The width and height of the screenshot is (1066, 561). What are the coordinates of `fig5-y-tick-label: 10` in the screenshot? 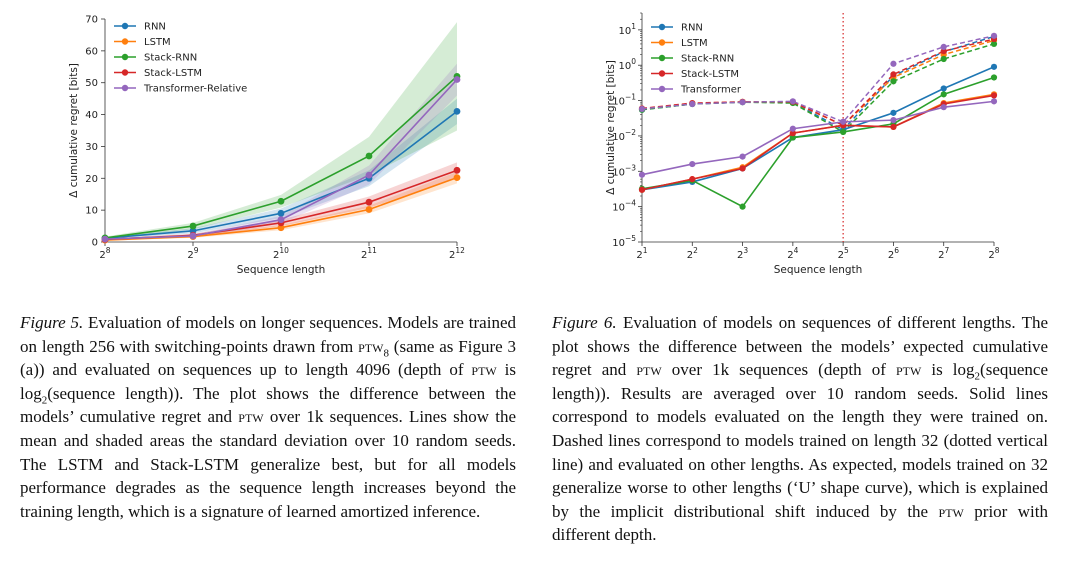 It's located at (91, 211).